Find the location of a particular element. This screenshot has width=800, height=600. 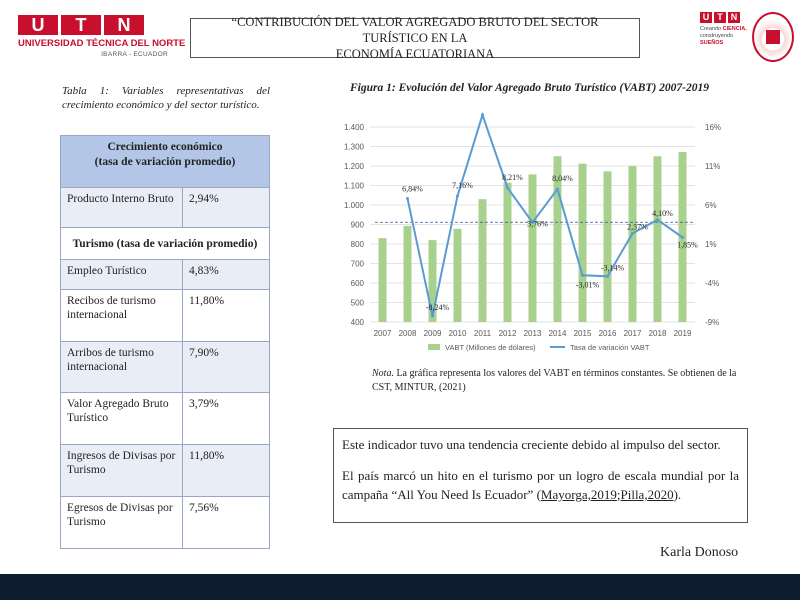

rate-data-label: 3,76% is located at coordinates (537, 223).